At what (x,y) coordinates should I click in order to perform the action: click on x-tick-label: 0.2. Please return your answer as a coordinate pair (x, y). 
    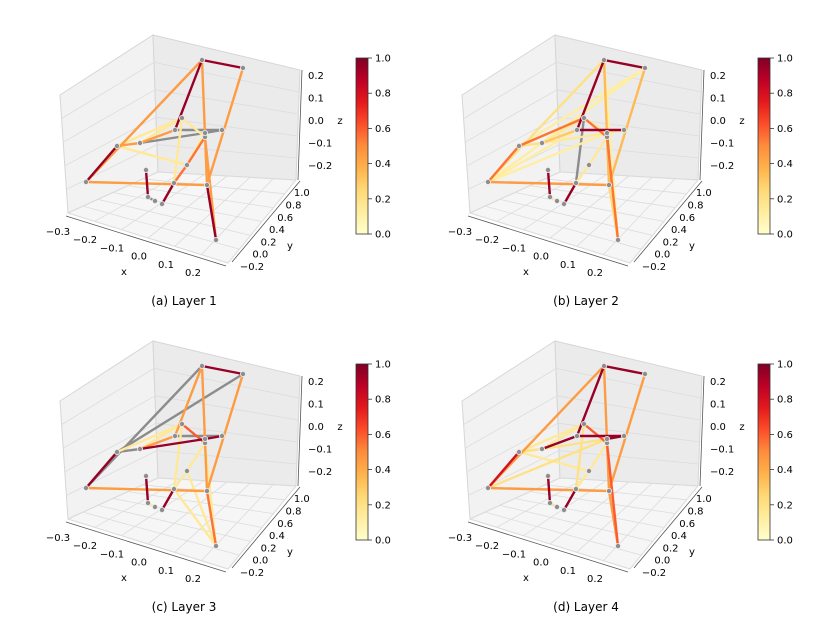
    Looking at the image, I should click on (193, 579).